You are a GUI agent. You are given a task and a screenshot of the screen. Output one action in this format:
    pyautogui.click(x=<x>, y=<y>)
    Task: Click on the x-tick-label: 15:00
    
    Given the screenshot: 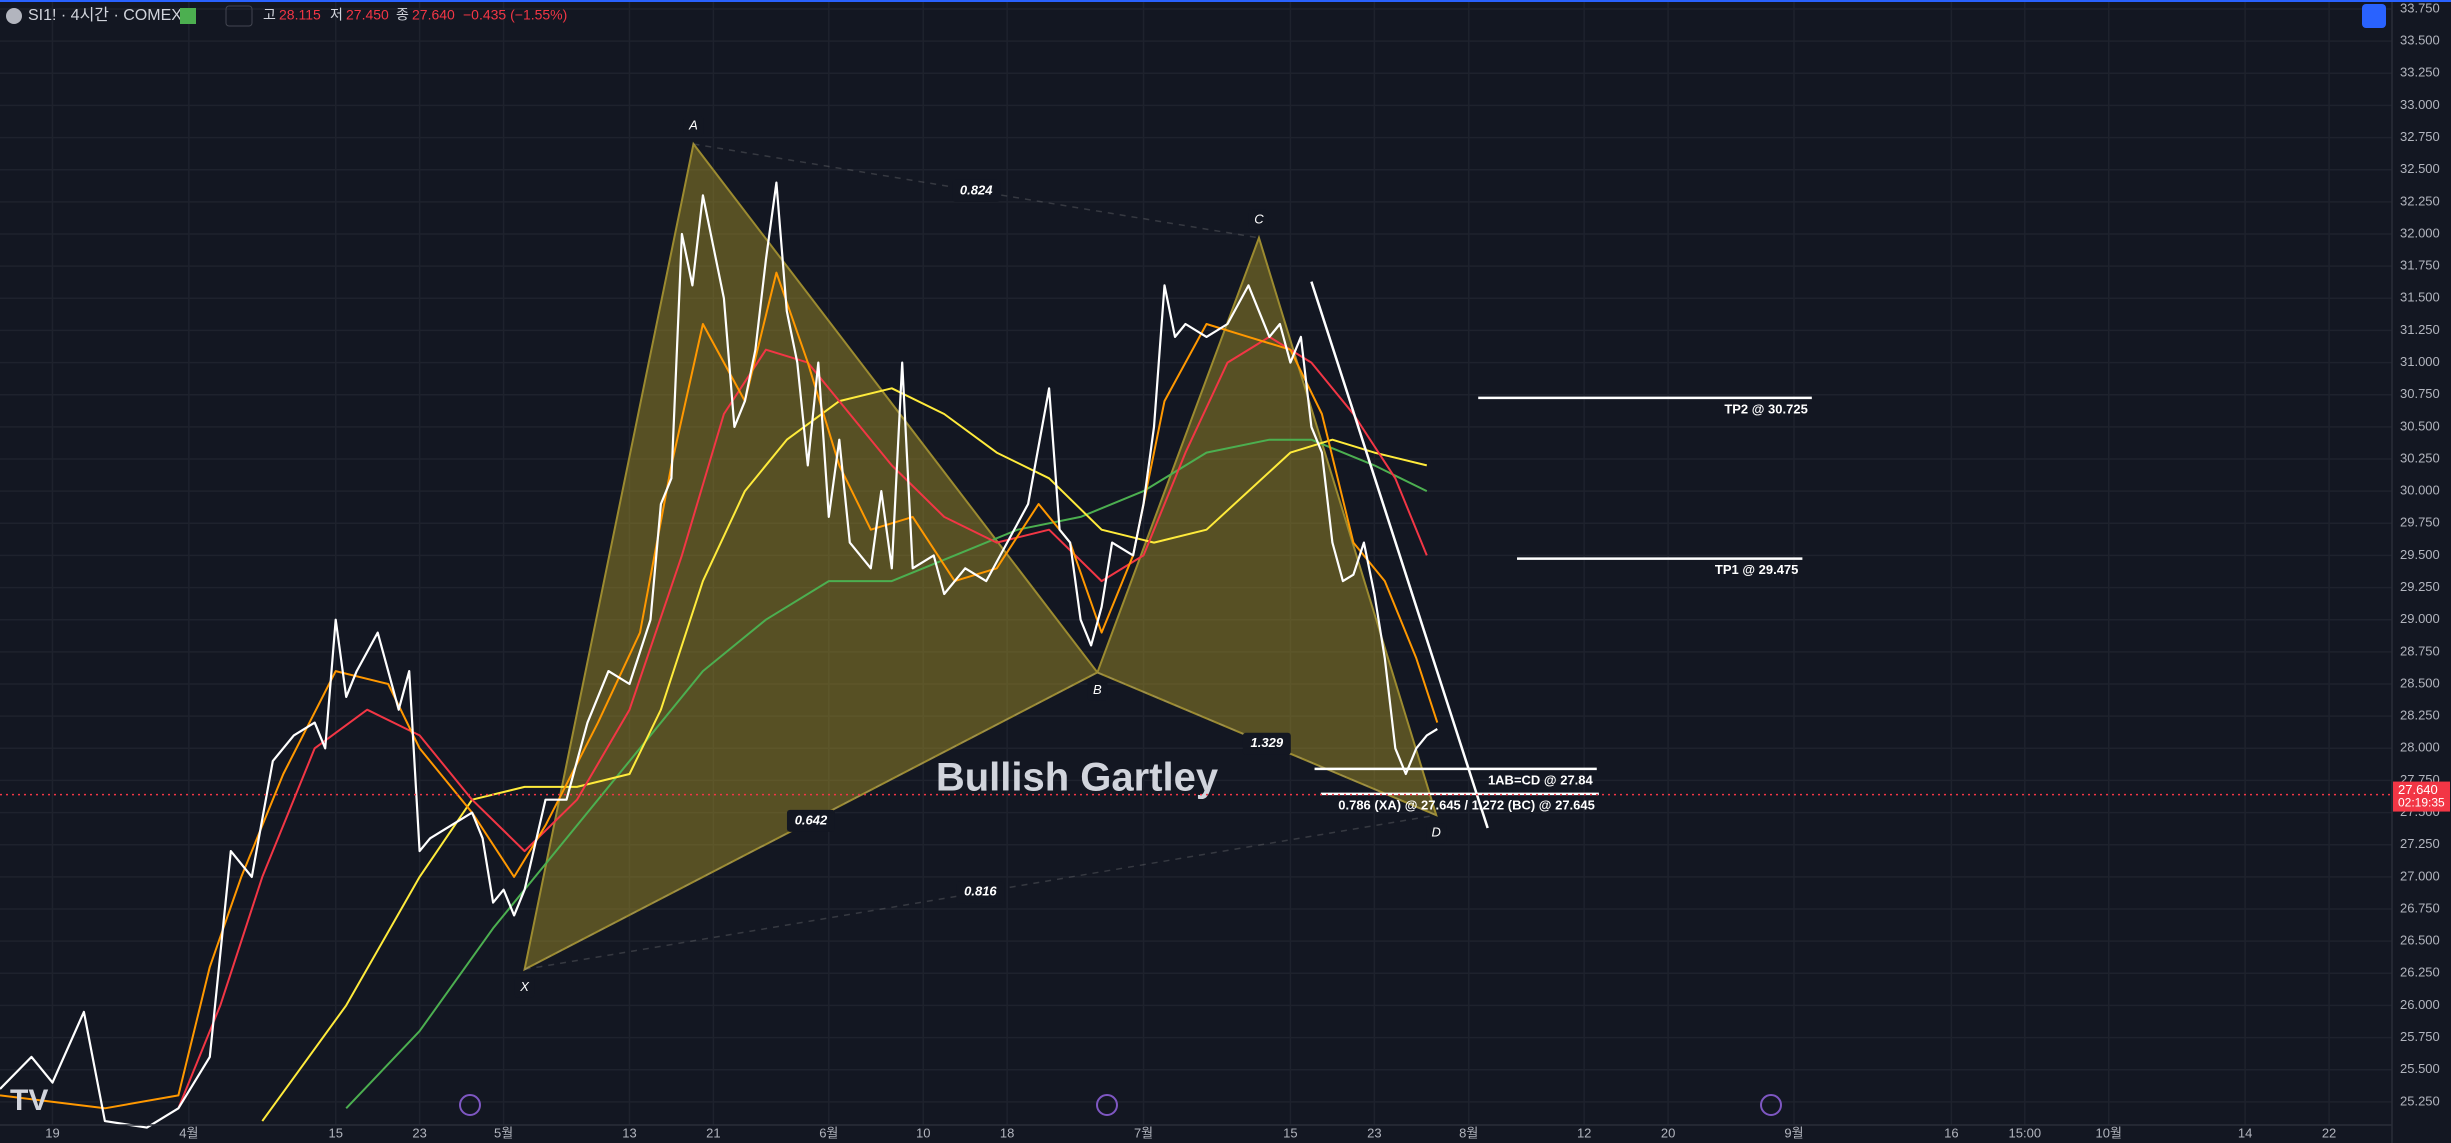 What is the action you would take?
    pyautogui.click(x=2025, y=1132)
    